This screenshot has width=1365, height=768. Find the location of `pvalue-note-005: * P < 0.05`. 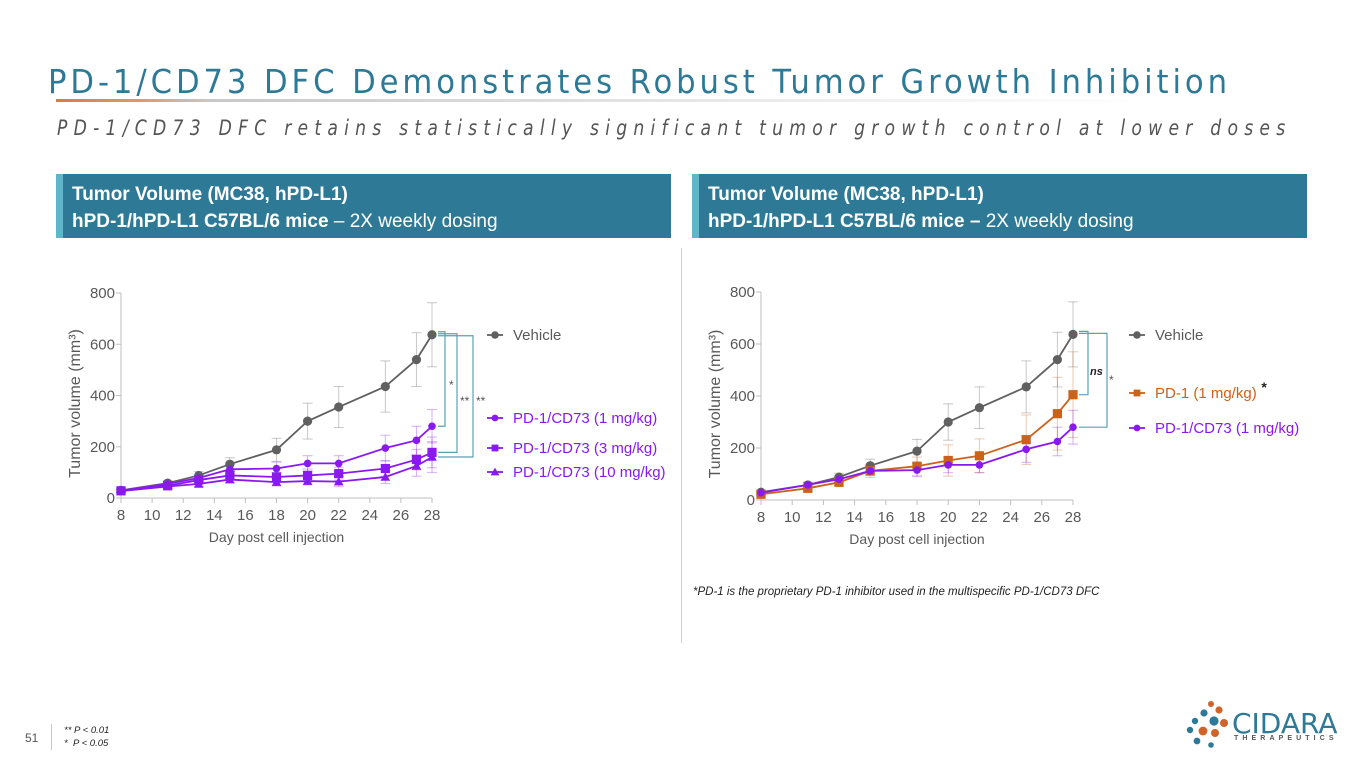

pvalue-note-005: * P < 0.05 is located at coordinates (86, 743).